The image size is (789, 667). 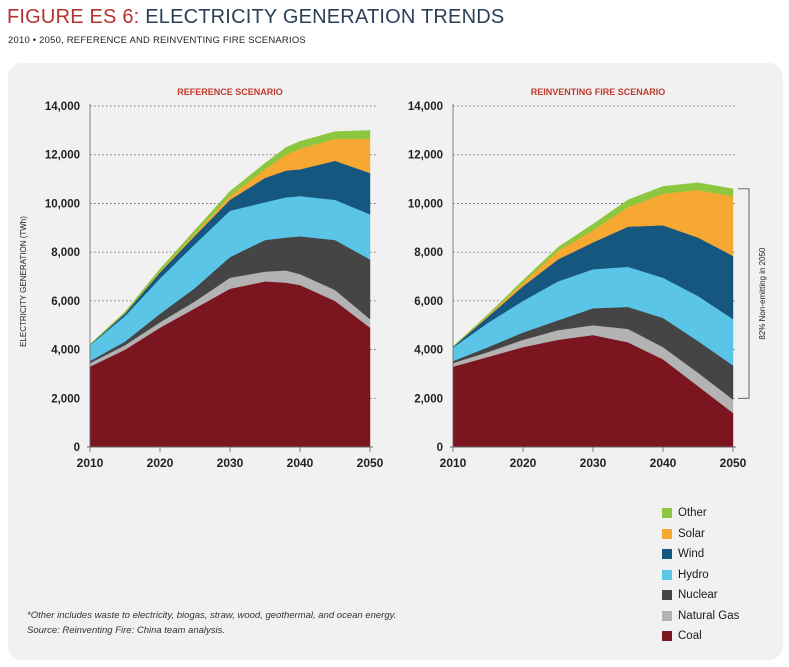 I want to click on y-axis-title: ELECTRICITY GENERATION (TWh), so click(x=23, y=281).